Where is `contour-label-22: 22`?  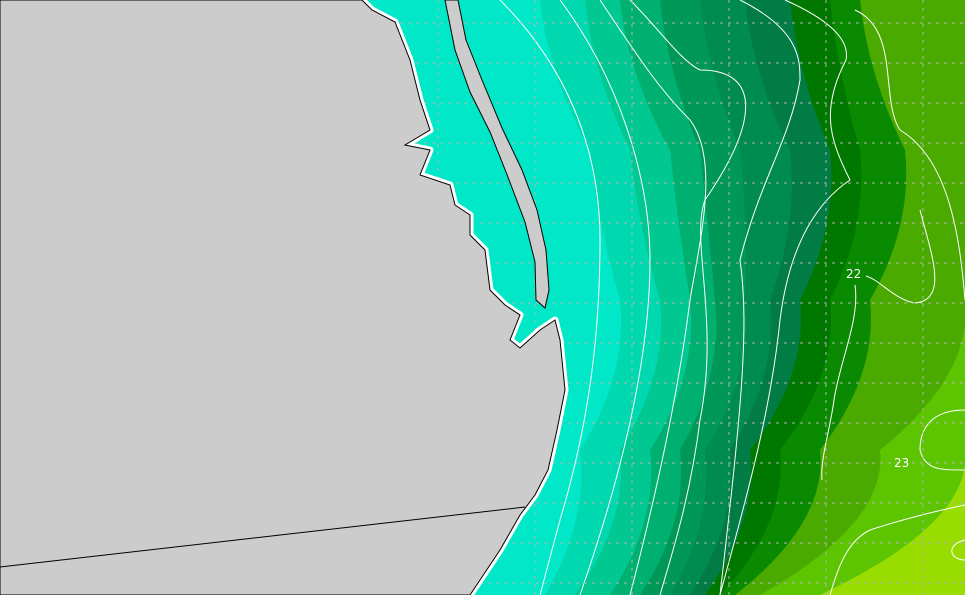
contour-label-22: 22 is located at coordinates (853, 274).